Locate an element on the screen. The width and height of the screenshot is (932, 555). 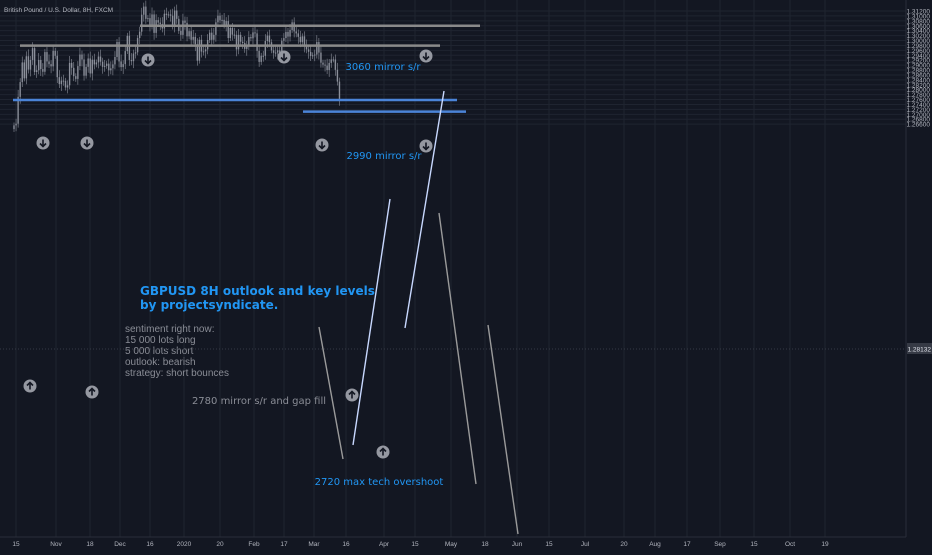
x-tick-label: Nov is located at coordinates (56, 544).